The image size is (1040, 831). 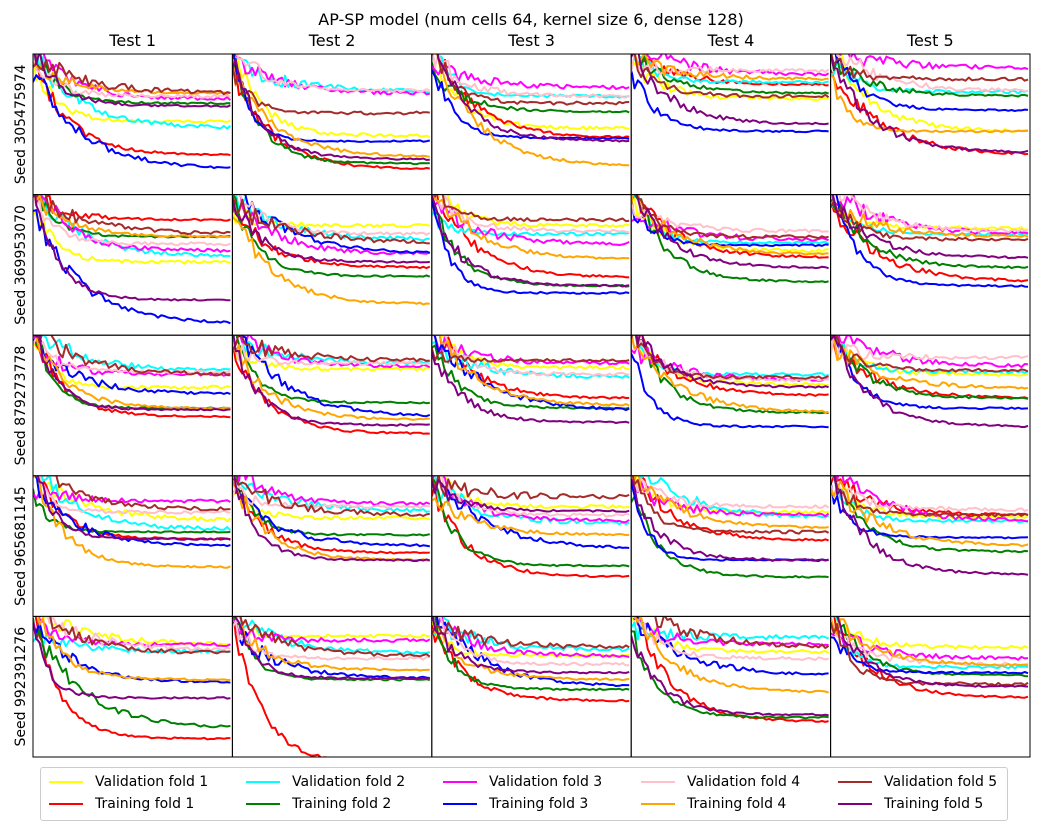 What do you see at coordinates (720, 782) in the screenshot?
I see `legend-item: Validation fold 4` at bounding box center [720, 782].